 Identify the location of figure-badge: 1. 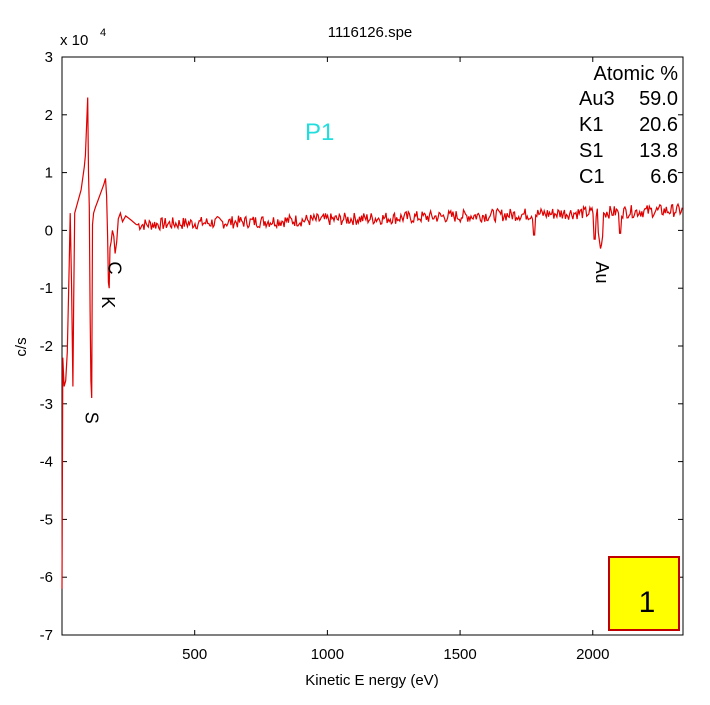
(644, 593).